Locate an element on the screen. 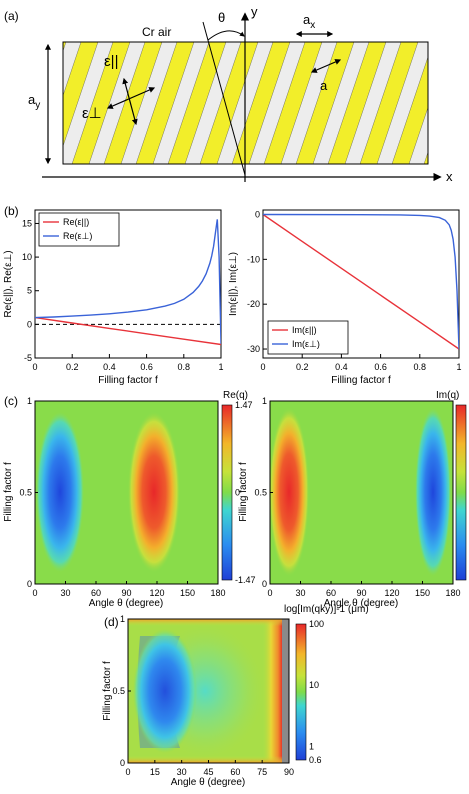 This screenshot has width=469, height=794. x-tick-label: 15 is located at coordinates (155, 772).